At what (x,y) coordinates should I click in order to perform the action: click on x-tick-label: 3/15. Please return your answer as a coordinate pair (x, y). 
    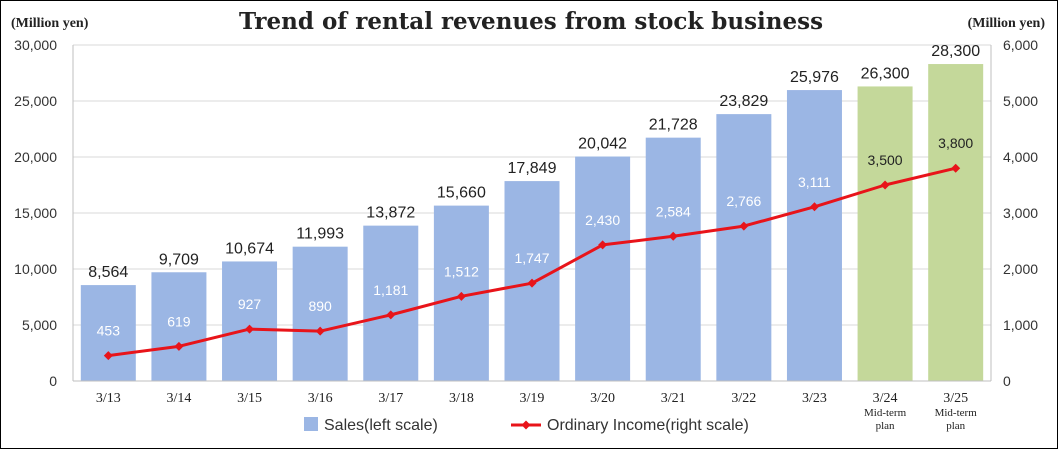
    Looking at the image, I should click on (249, 398).